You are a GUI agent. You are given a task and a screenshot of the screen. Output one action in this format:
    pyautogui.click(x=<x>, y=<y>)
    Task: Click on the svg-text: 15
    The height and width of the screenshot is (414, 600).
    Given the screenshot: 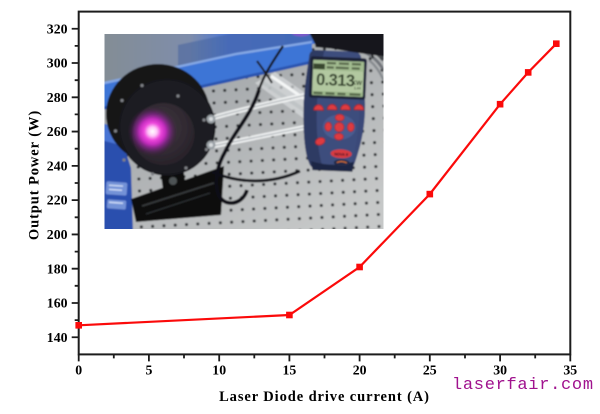 What is the action you would take?
    pyautogui.click(x=290, y=370)
    